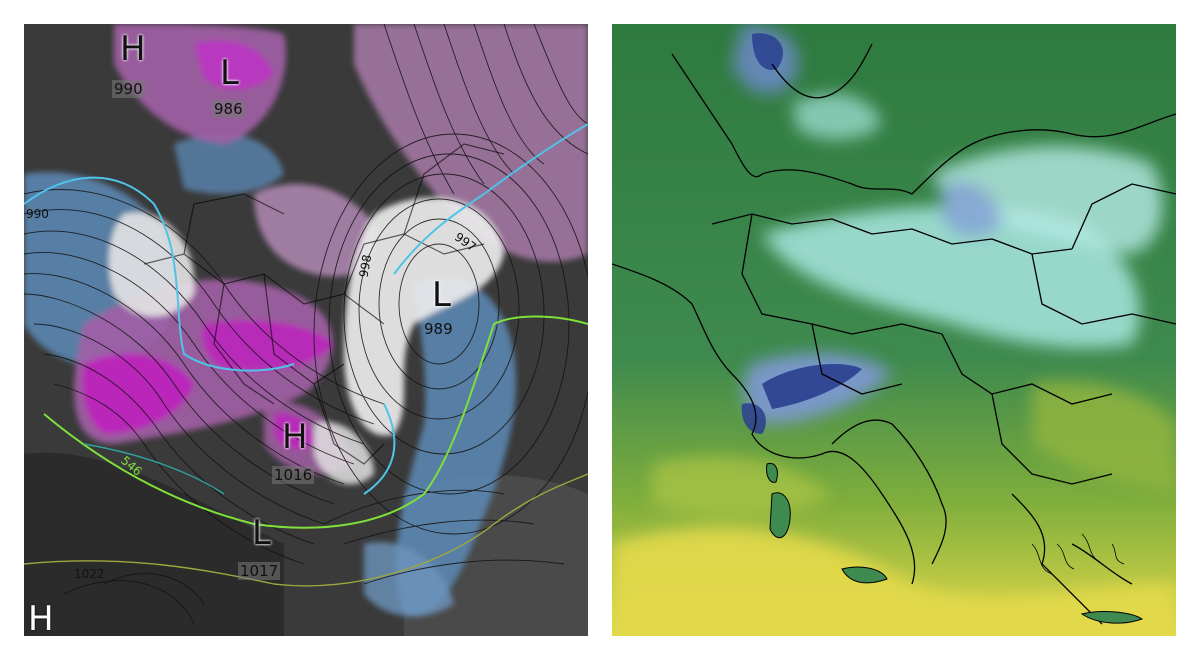 Image resolution: width=1200 pixels, height=660 pixels. What do you see at coordinates (229, 73) in the screenshot?
I see `low-pressure-label-1: L` at bounding box center [229, 73].